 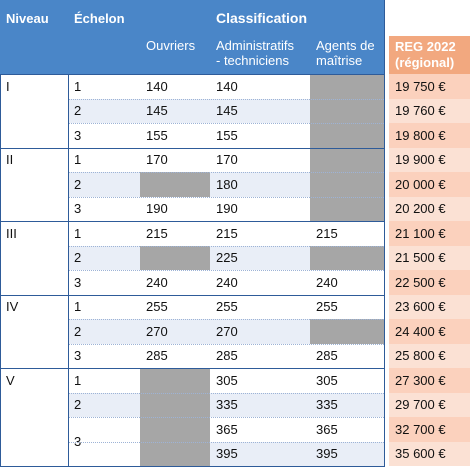 I want to click on reg-cell: 32 700 €, so click(x=429, y=429).